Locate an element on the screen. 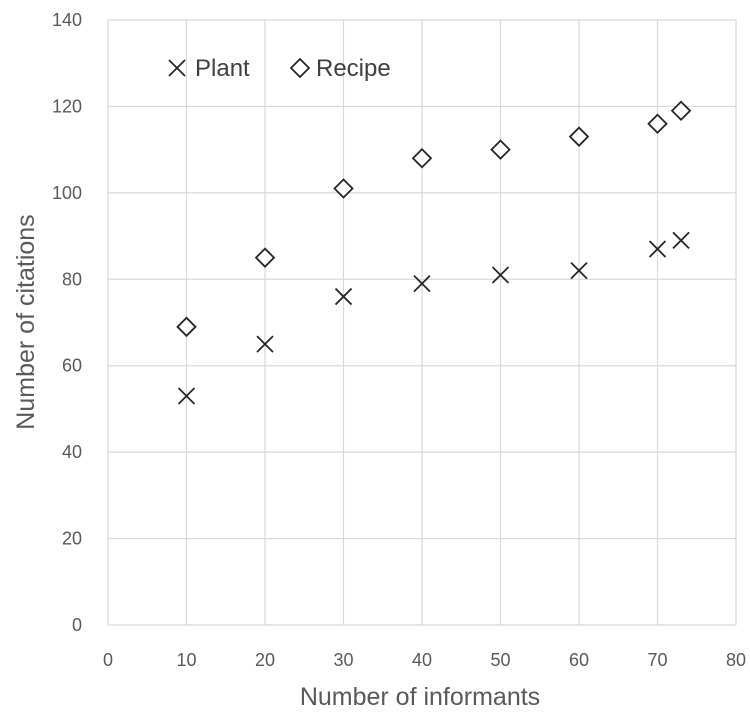 Image resolution: width=750 pixels, height=719 pixels. x-tick-label: 30 is located at coordinates (343, 660).